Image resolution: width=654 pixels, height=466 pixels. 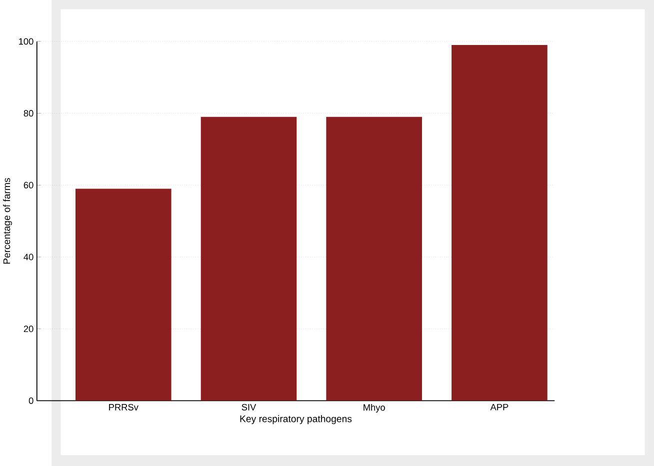 I want to click on x-tick-label: APP, so click(x=499, y=407).